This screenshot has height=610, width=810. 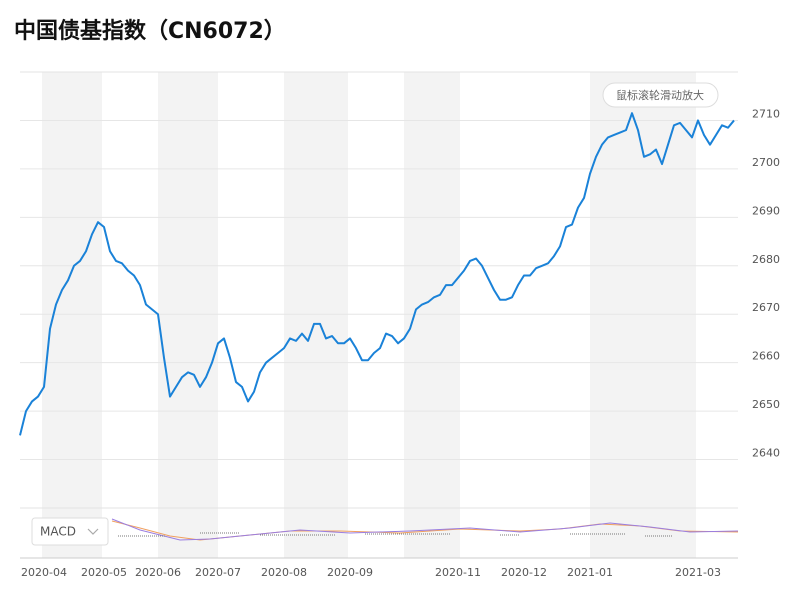 I want to click on x-tick-label: 2021-01, so click(x=590, y=572).